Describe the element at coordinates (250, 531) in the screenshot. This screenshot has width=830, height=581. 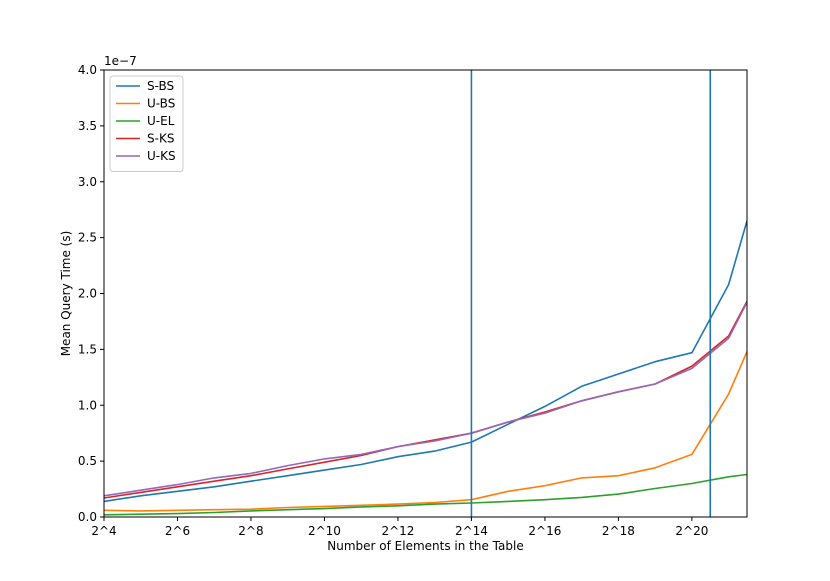
I see `x-tick-label: 2^8` at that location.